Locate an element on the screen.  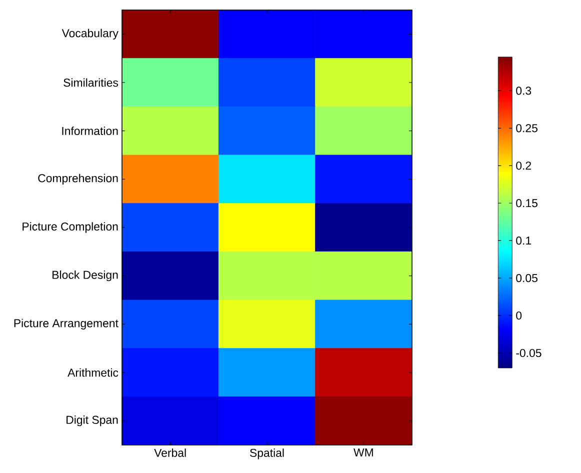
x-tick-label: Verbal is located at coordinates (170, 452).